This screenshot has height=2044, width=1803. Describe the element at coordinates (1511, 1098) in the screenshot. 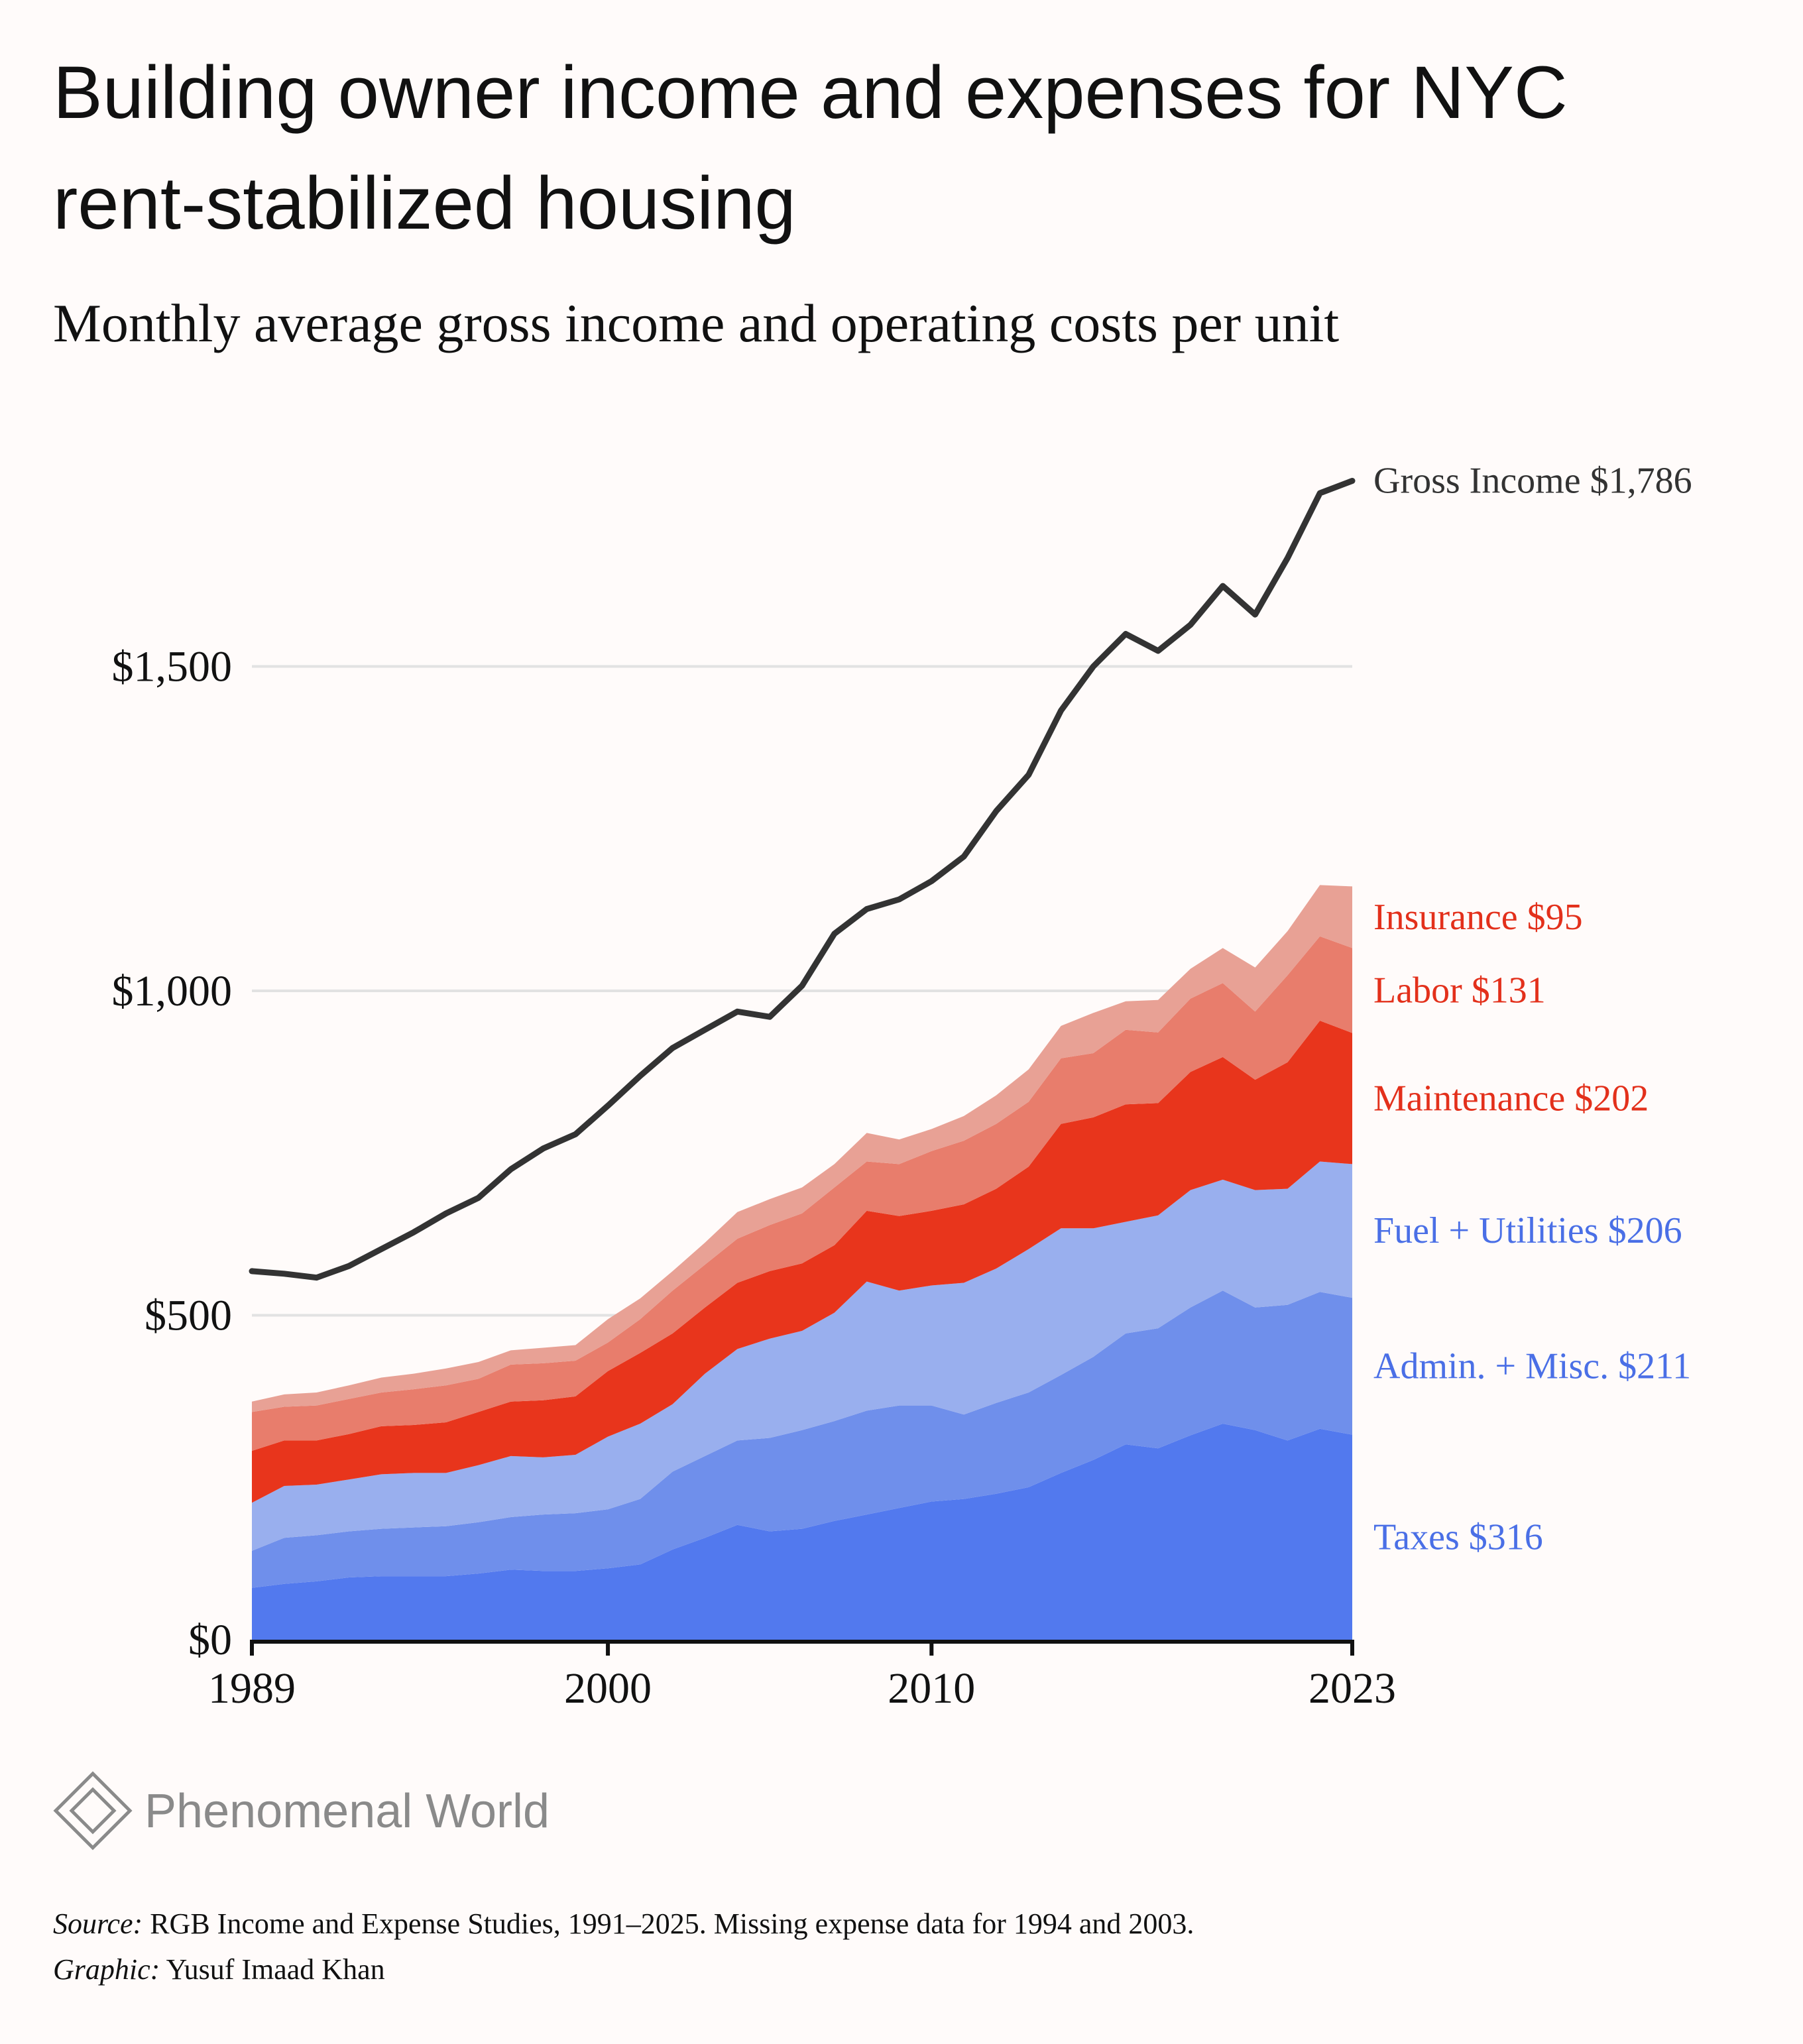

I see `series-label: Maintenance $202` at that location.